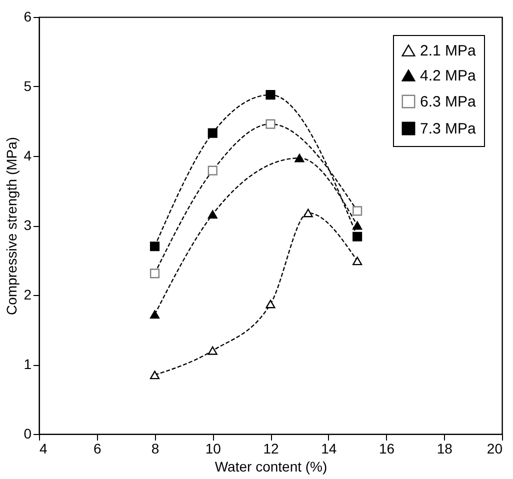 Image resolution: width=513 pixels, height=479 pixels. Describe the element at coordinates (97, 448) in the screenshot. I see `x-tick-label: 6` at that location.